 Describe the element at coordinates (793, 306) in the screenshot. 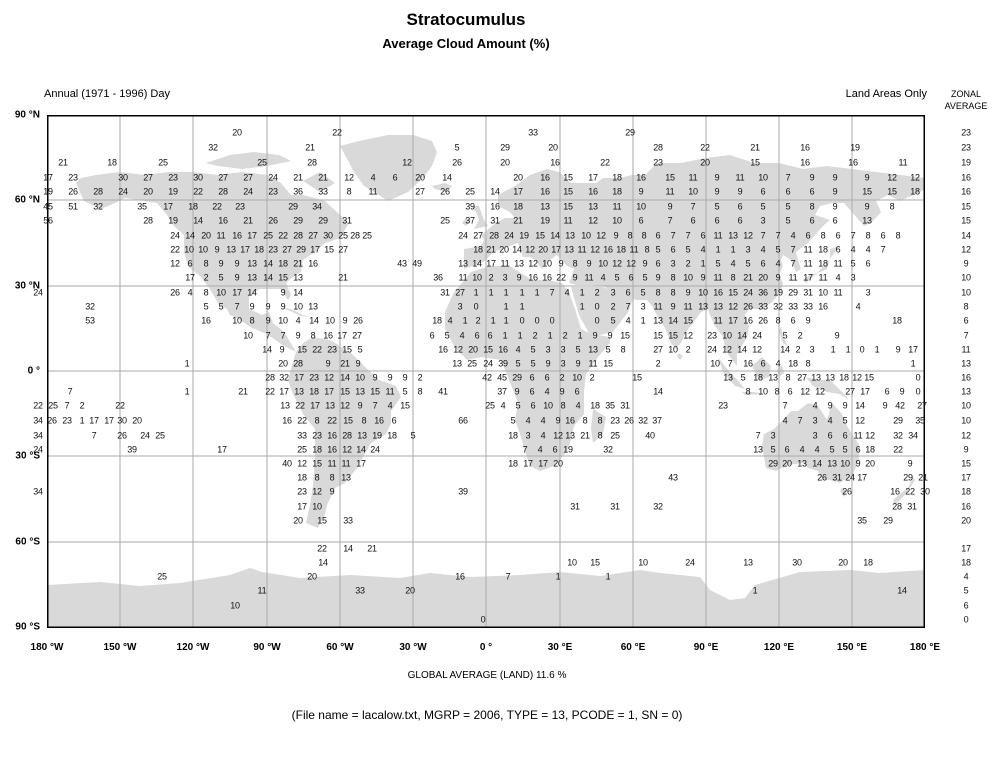

I see `cell-value: 33` at that location.